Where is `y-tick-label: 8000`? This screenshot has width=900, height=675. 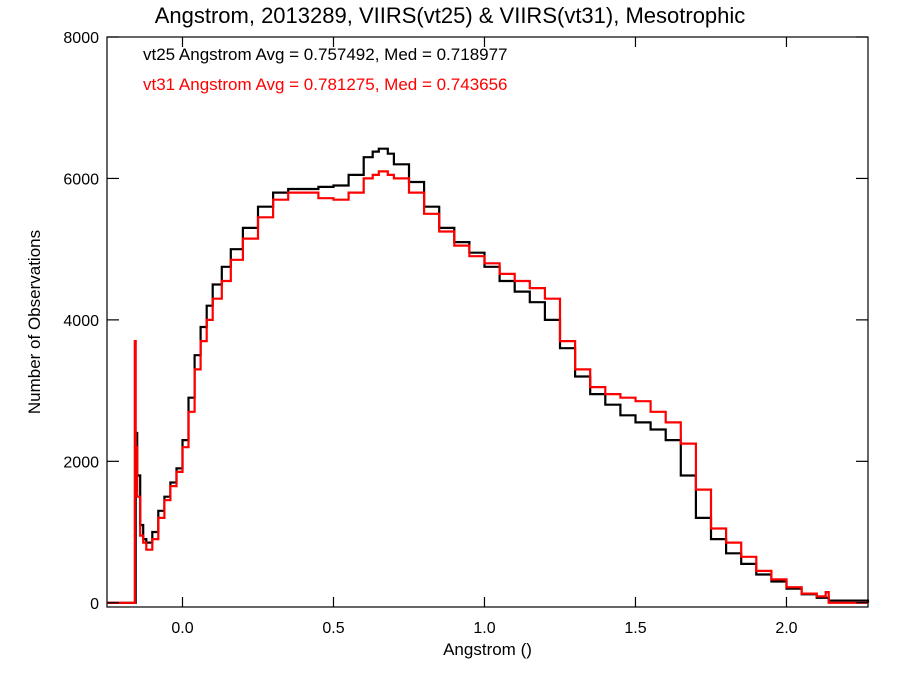
y-tick-label: 8000 is located at coordinates (81, 38).